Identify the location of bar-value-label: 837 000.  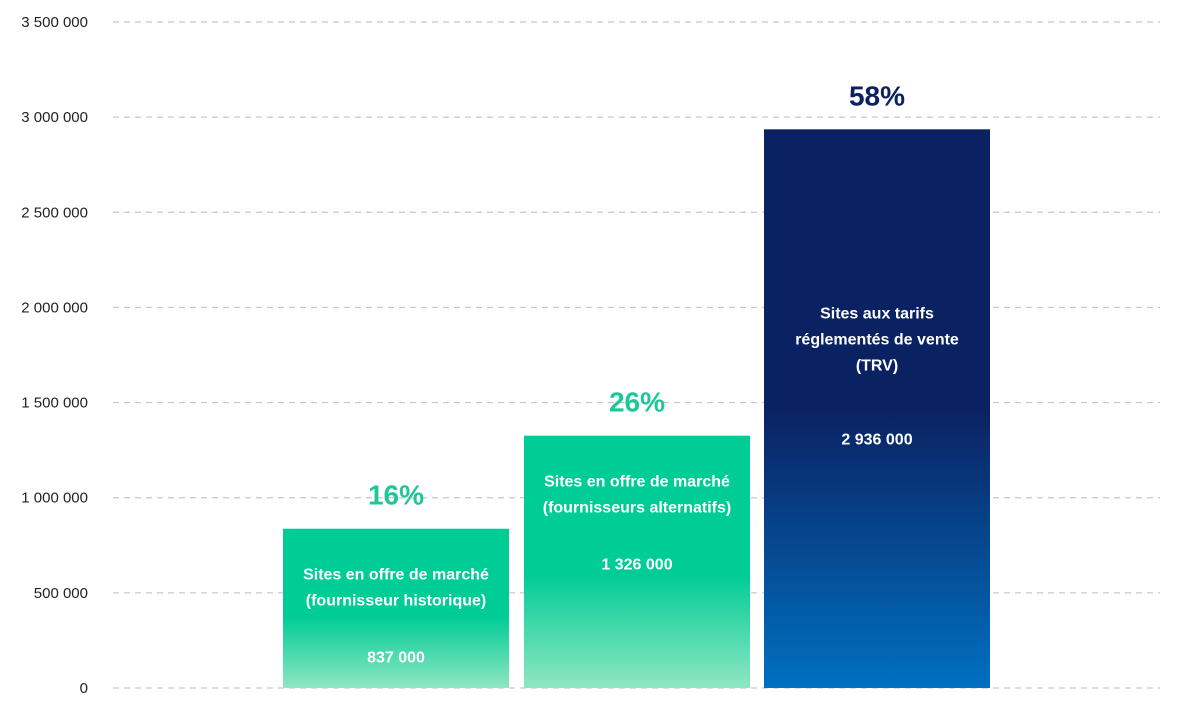
(396, 658).